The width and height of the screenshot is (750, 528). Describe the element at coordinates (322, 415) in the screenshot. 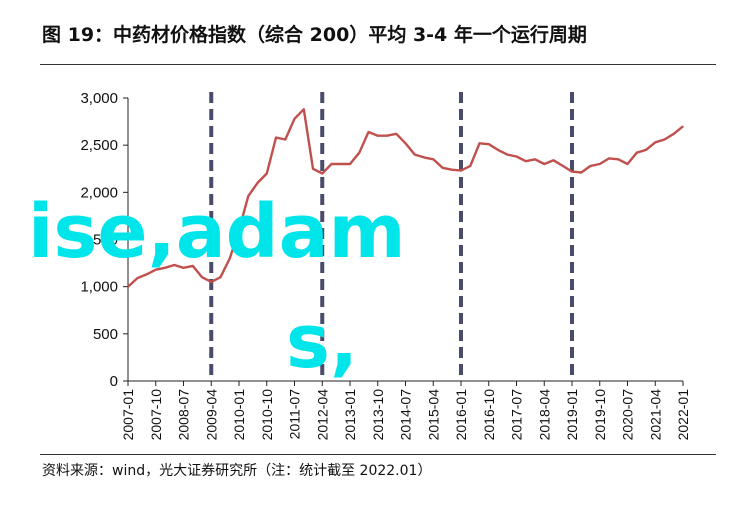

I see `x-tick-label: 2012-04` at that location.